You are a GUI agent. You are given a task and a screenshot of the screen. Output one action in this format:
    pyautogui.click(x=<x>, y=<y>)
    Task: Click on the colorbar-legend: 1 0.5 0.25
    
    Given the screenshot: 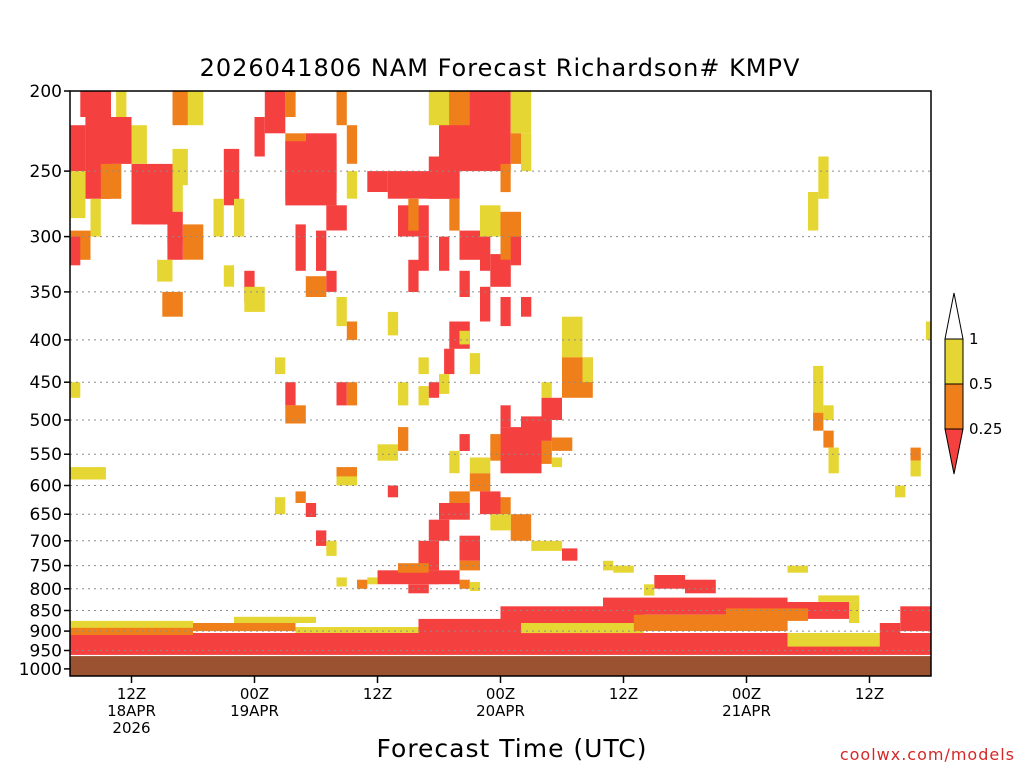 What is the action you would take?
    pyautogui.click(x=973, y=383)
    